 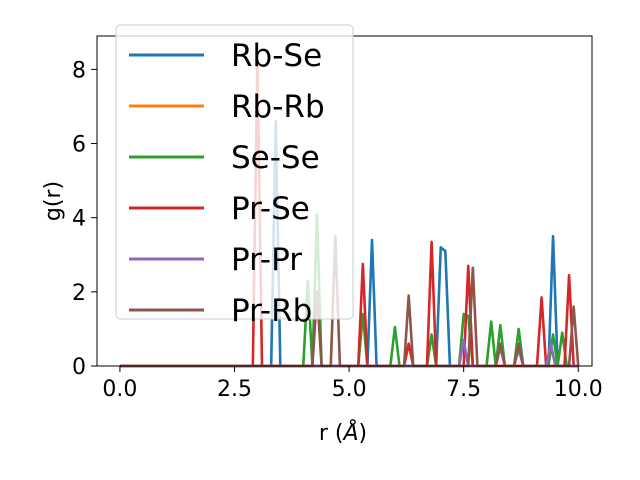 What do you see at coordinates (276, 56) in the screenshot?
I see `legend-label: Rb-Se` at bounding box center [276, 56].